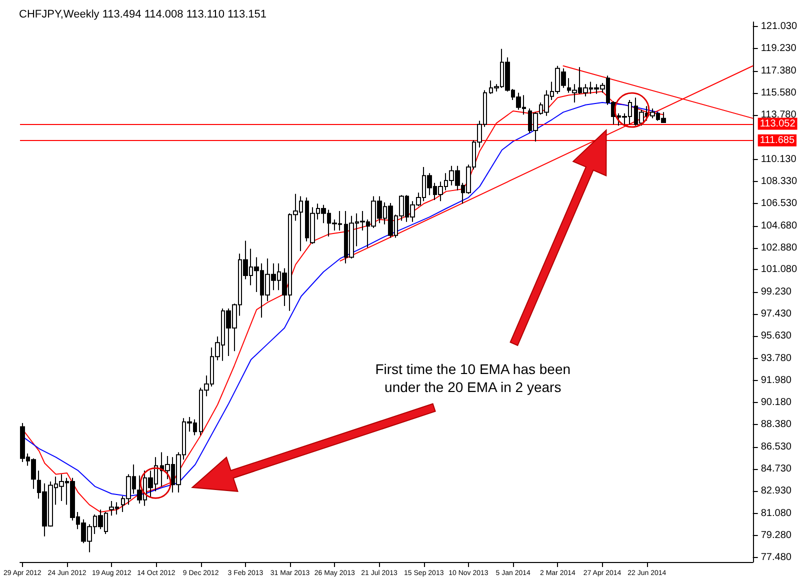 This screenshot has width=800, height=586. Describe the element at coordinates (776, 557) in the screenshot. I see `y-tick-label: 77.480` at that location.